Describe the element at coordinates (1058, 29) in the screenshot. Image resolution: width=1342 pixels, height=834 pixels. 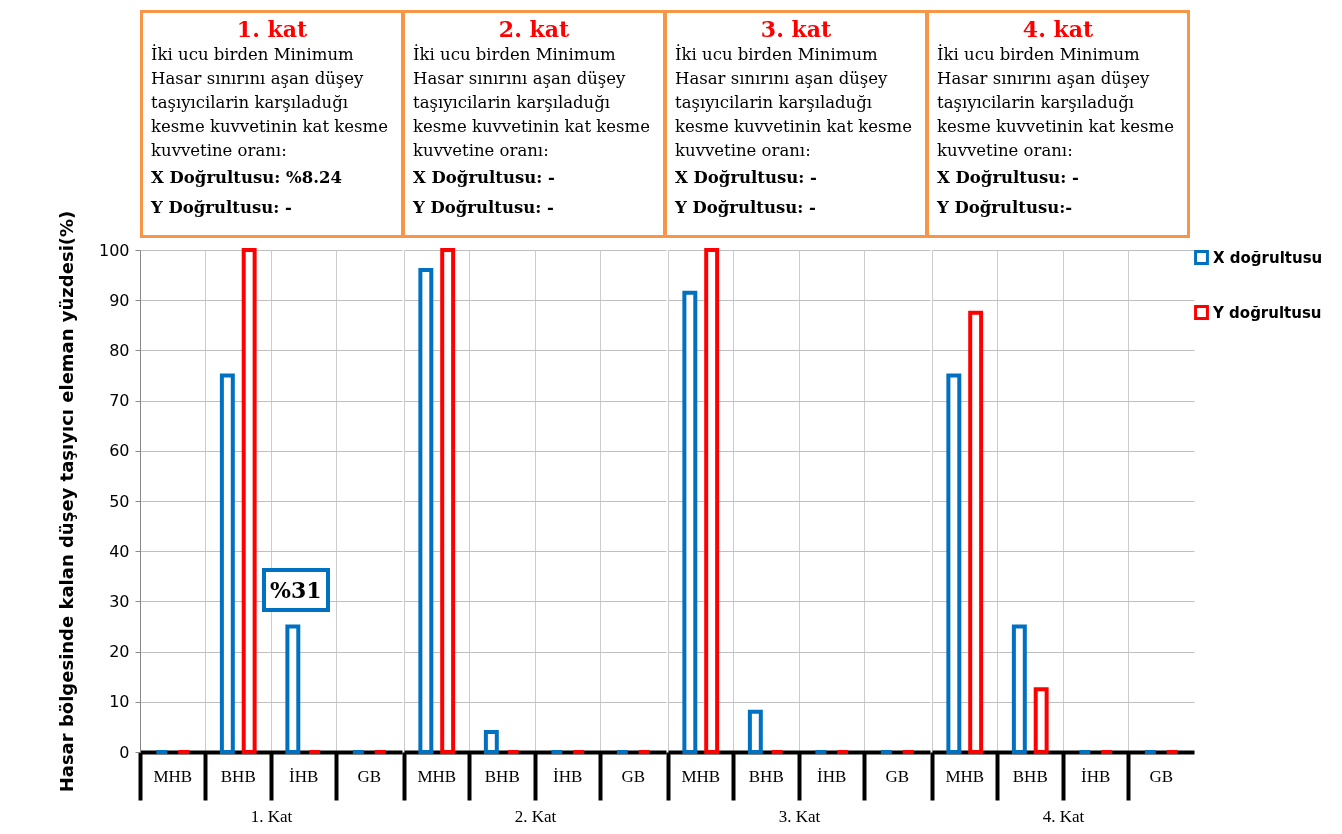
I see `chart-title: 4. kat` at that location.